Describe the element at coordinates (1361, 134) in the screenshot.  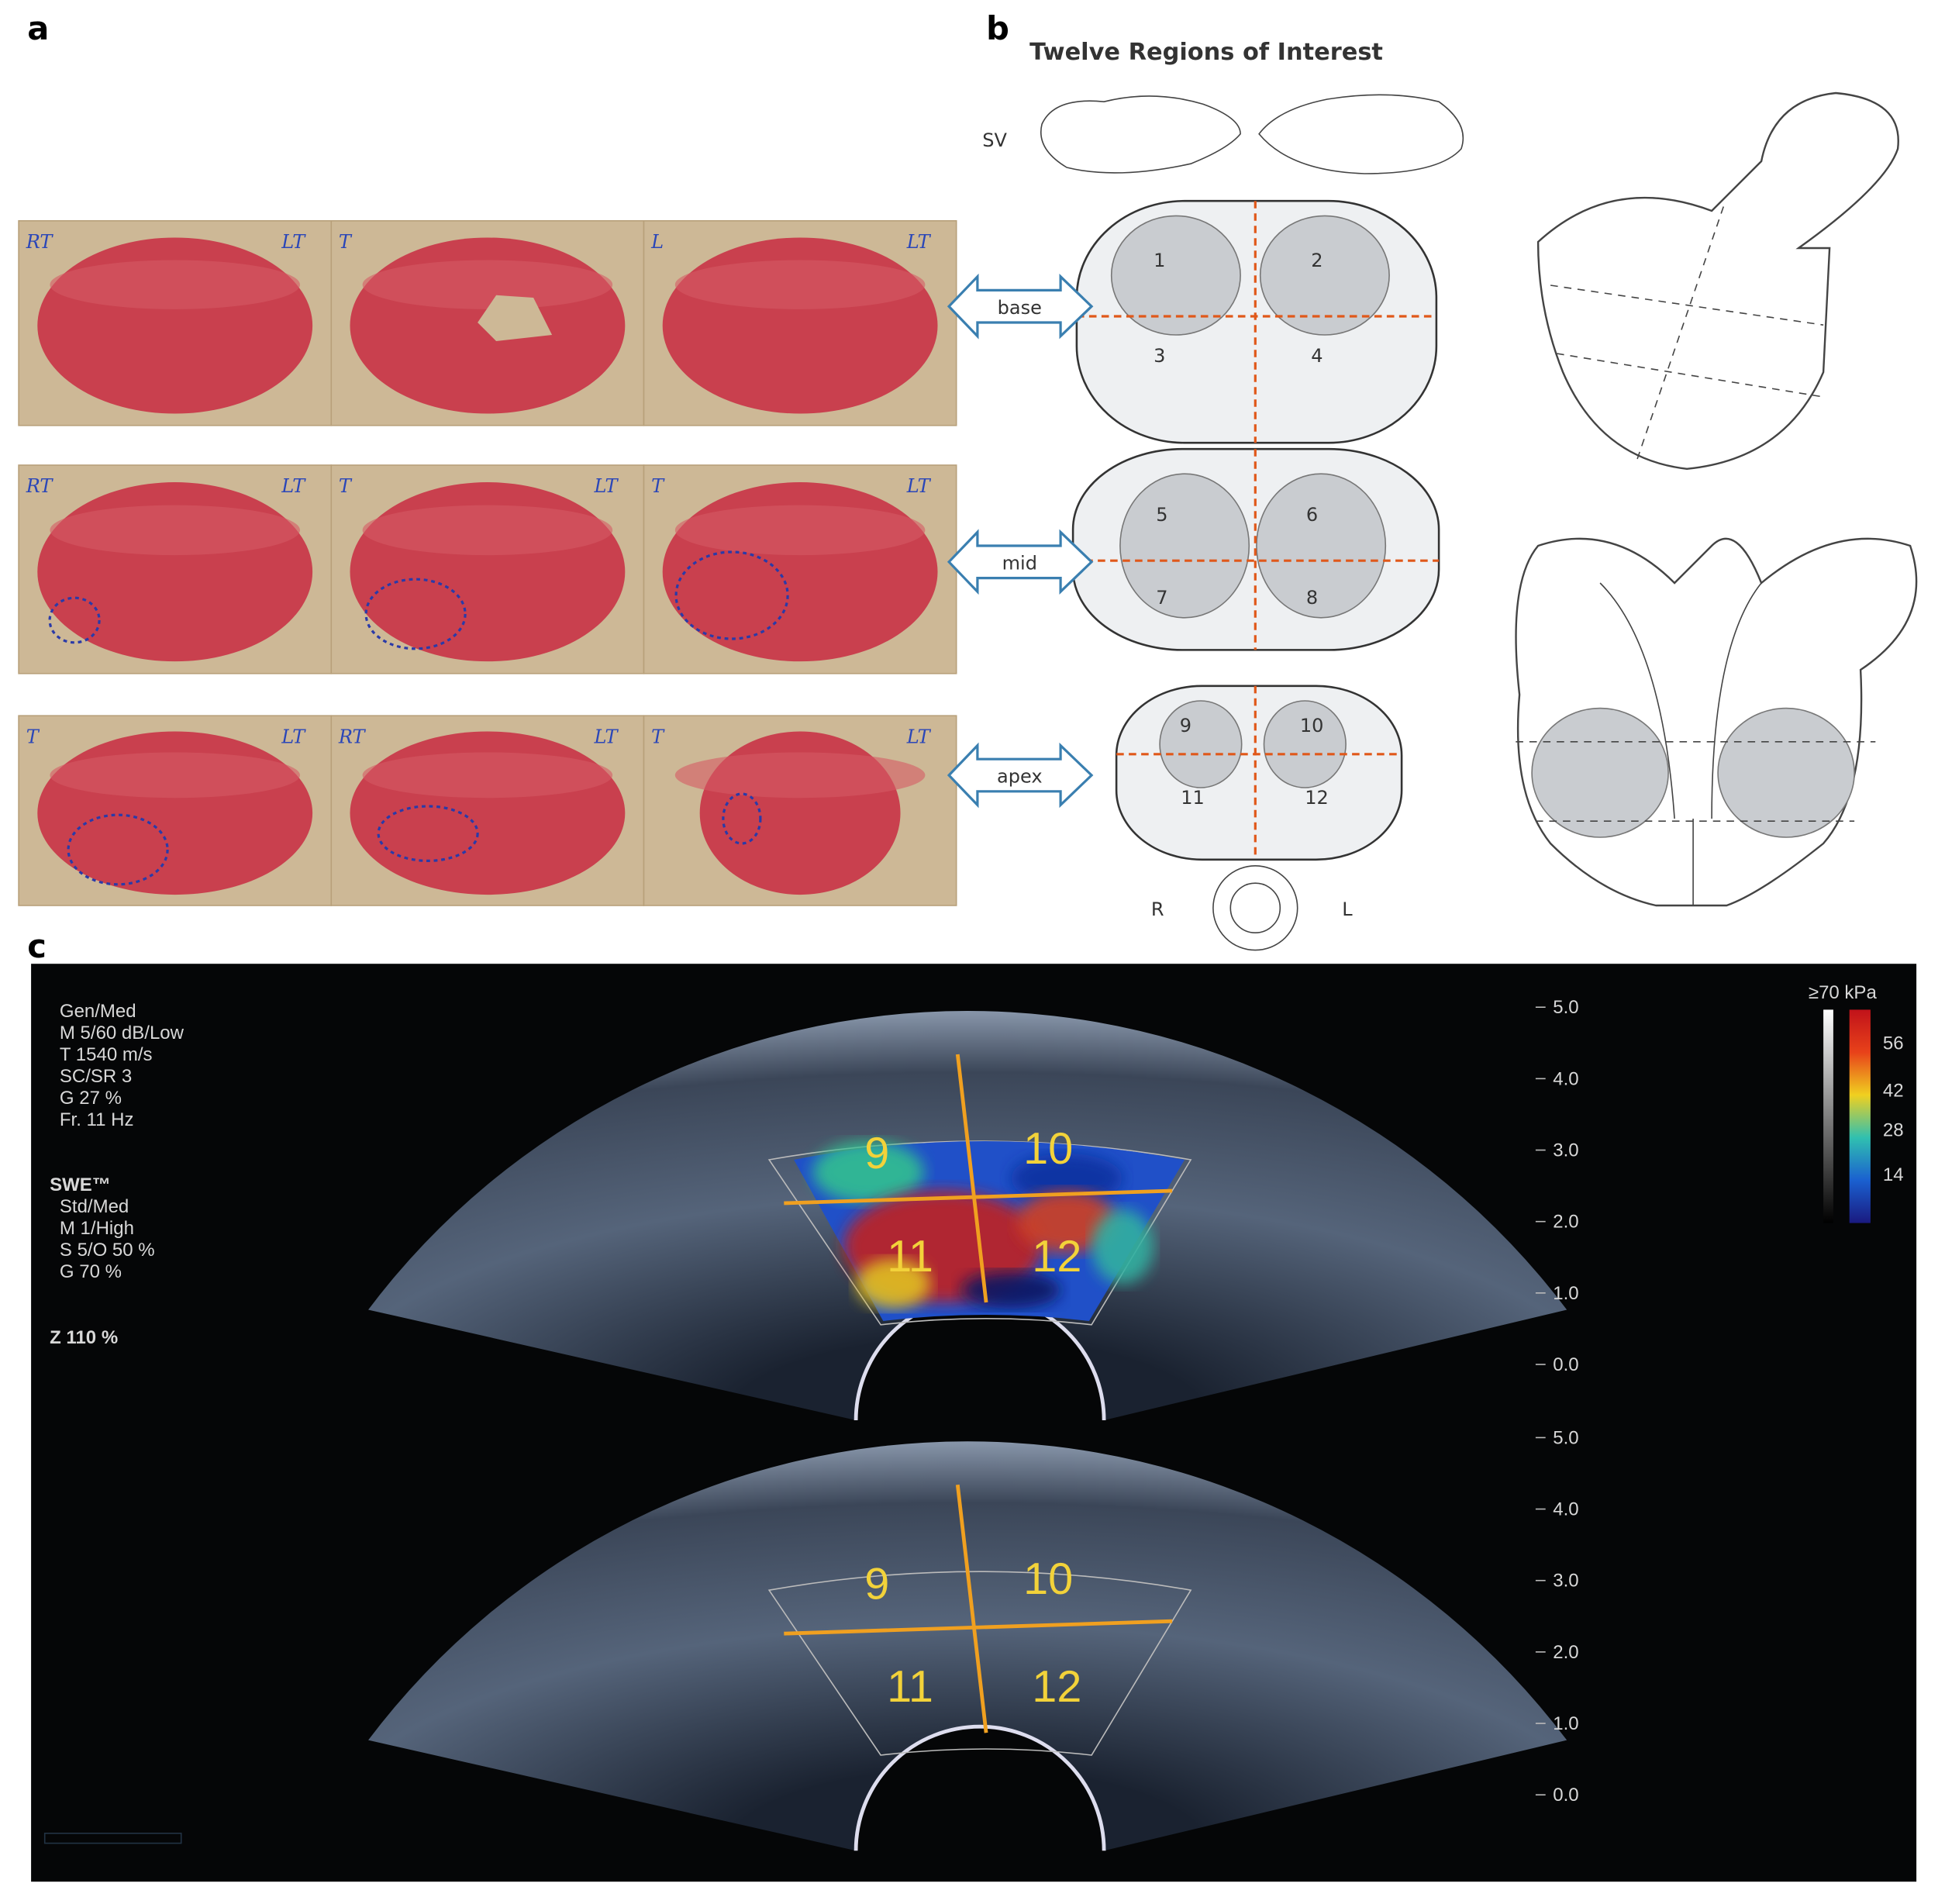
I see `seminal-vesicle` at that location.